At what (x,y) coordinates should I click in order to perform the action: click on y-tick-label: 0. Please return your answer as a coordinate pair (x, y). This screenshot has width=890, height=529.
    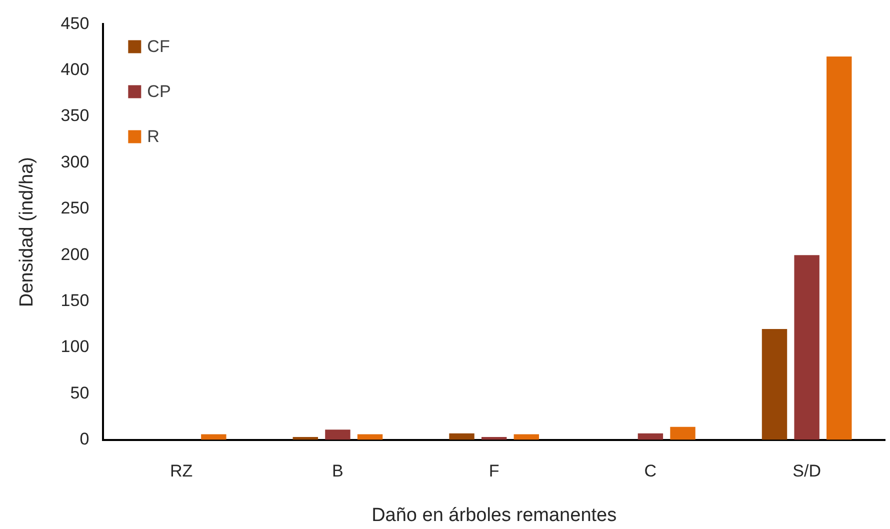
    Looking at the image, I should click on (85, 438).